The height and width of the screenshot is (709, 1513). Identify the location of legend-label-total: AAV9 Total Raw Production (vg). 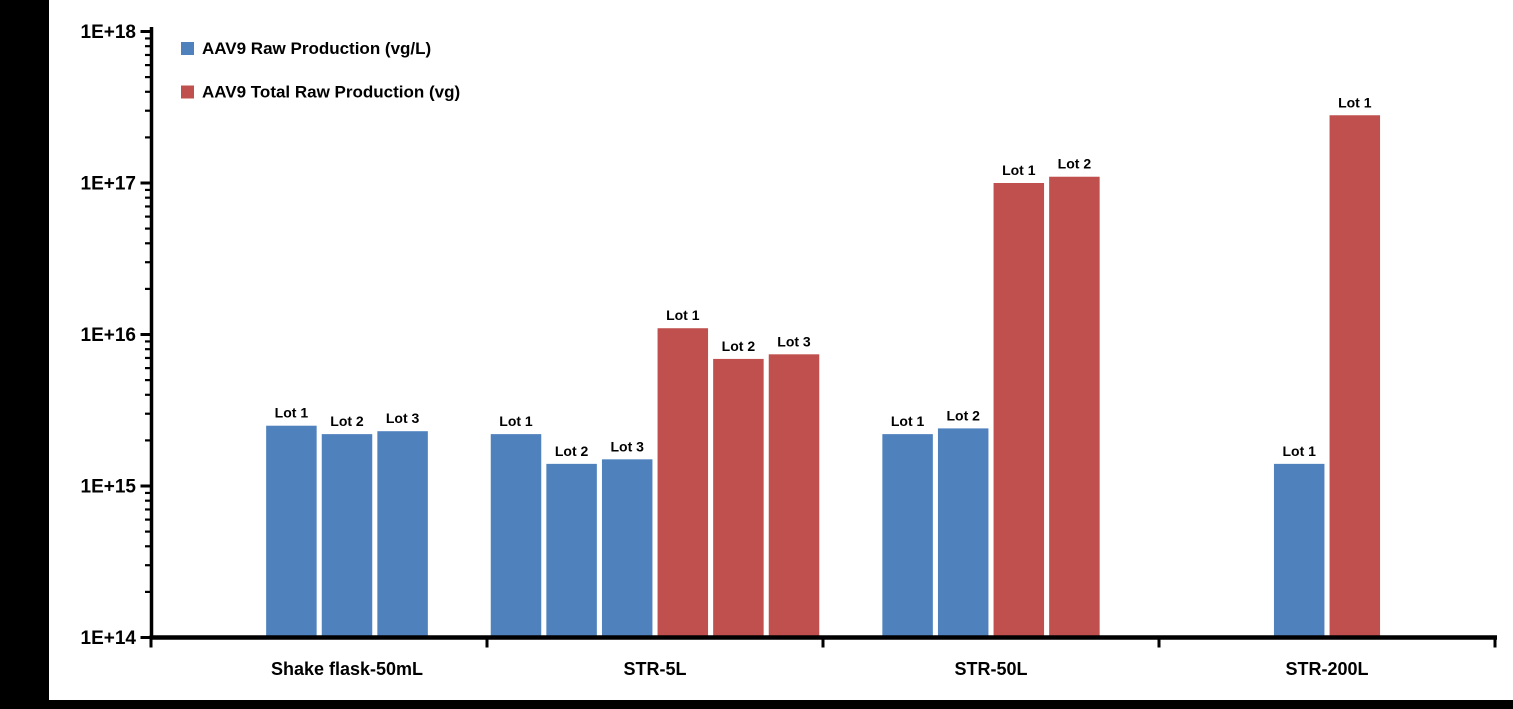
(331, 92).